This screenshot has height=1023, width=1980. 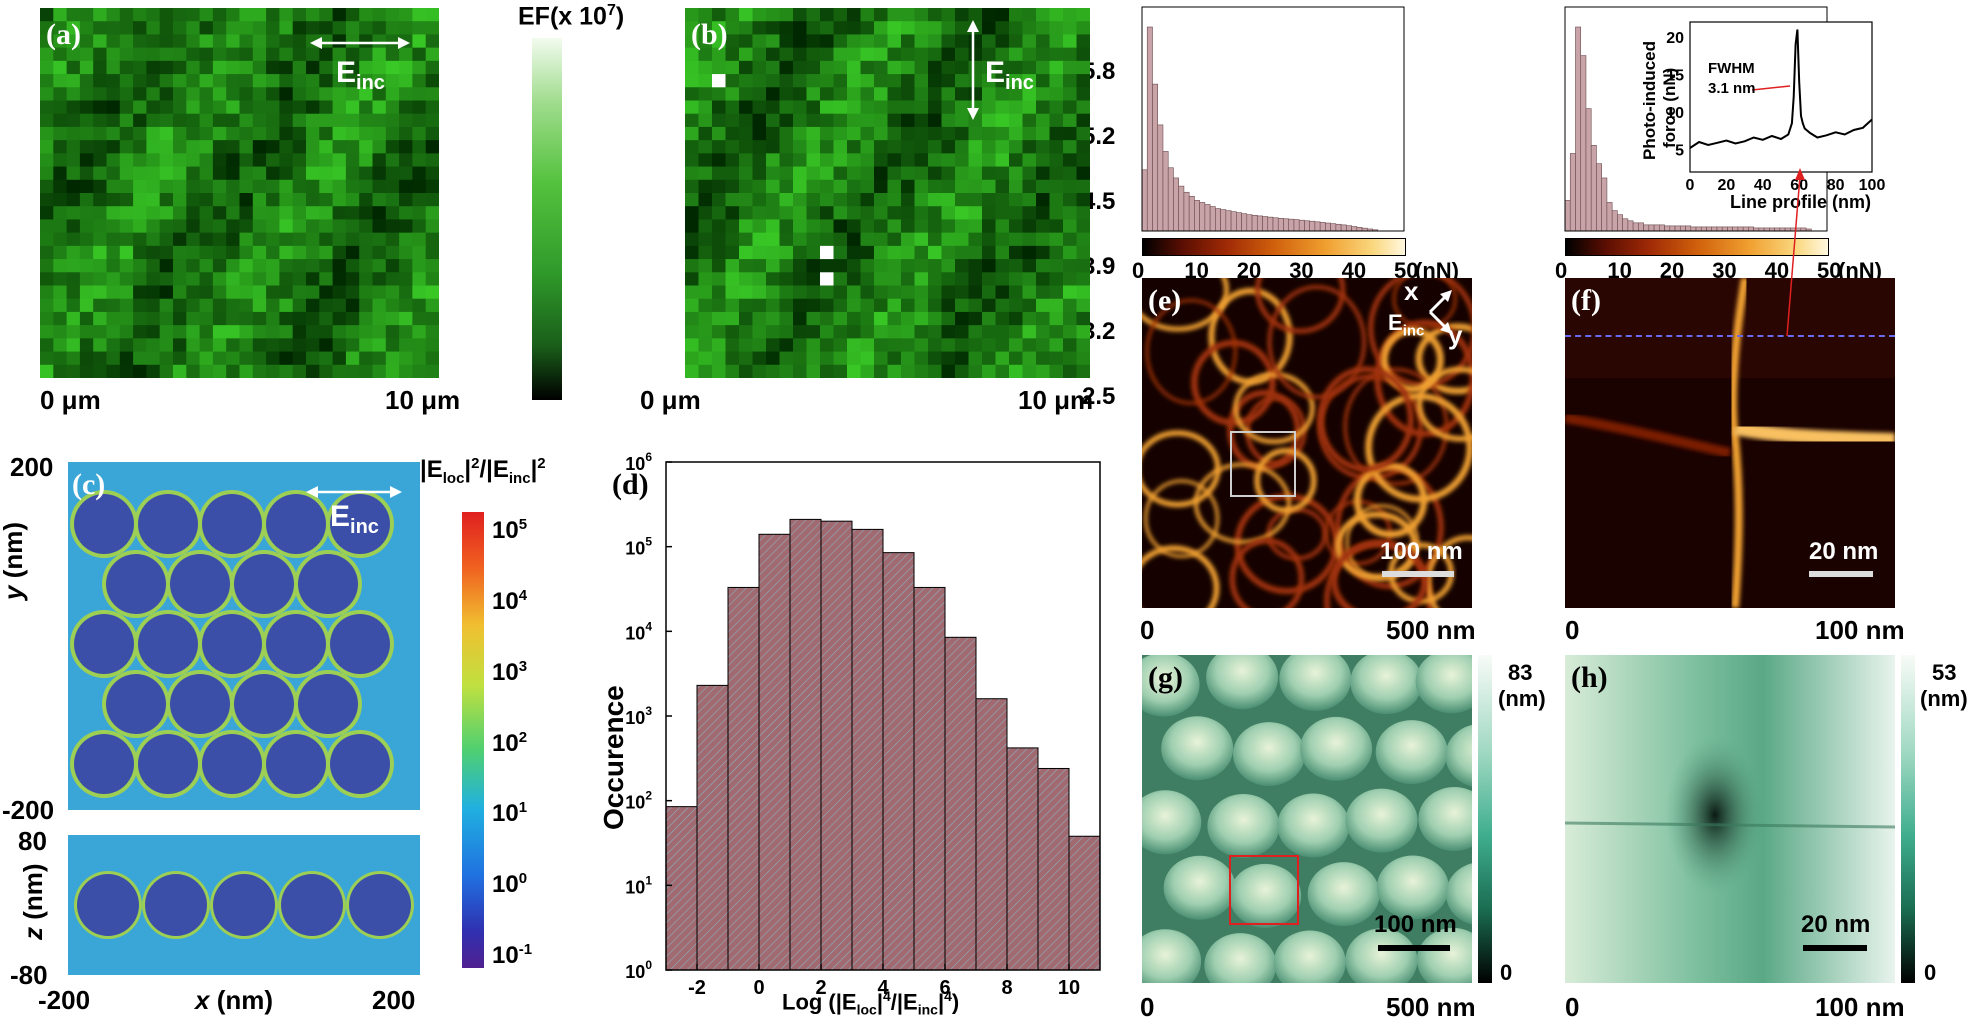 What do you see at coordinates (1307, 819) in the screenshot?
I see `panel-g: (g) 100 nm` at bounding box center [1307, 819].